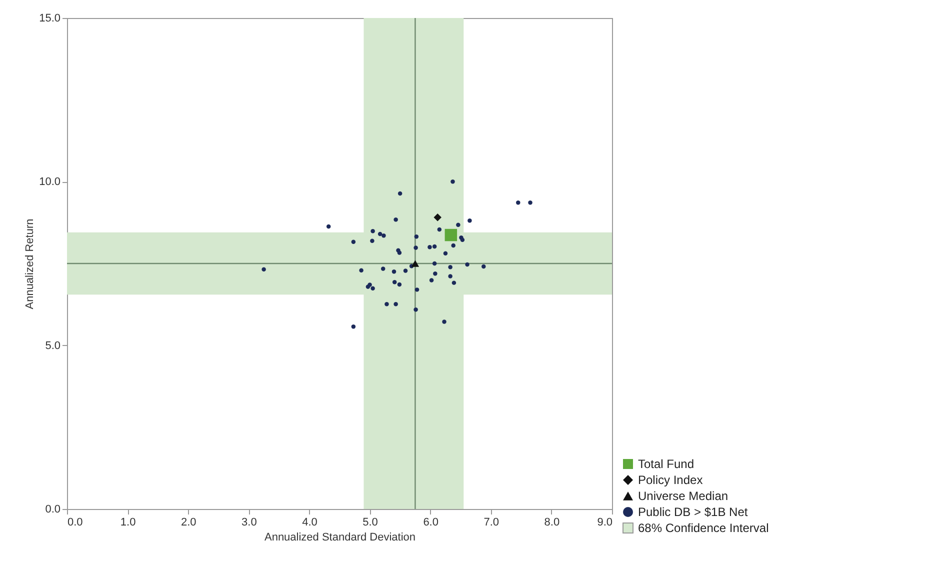 The height and width of the screenshot is (571, 933). Describe the element at coordinates (693, 512) in the screenshot. I see `legend-label: Public DB > $1B Net` at that location.